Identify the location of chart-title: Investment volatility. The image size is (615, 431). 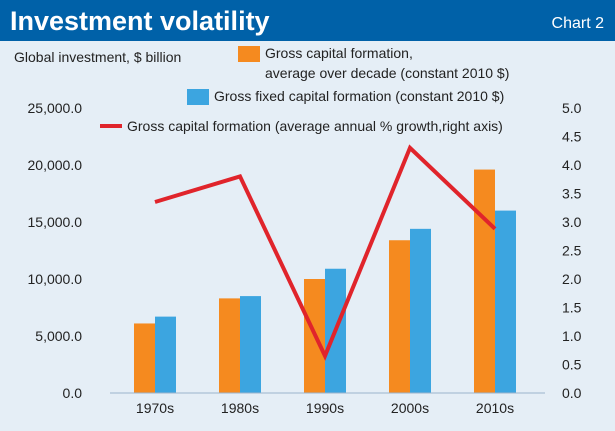
(140, 21).